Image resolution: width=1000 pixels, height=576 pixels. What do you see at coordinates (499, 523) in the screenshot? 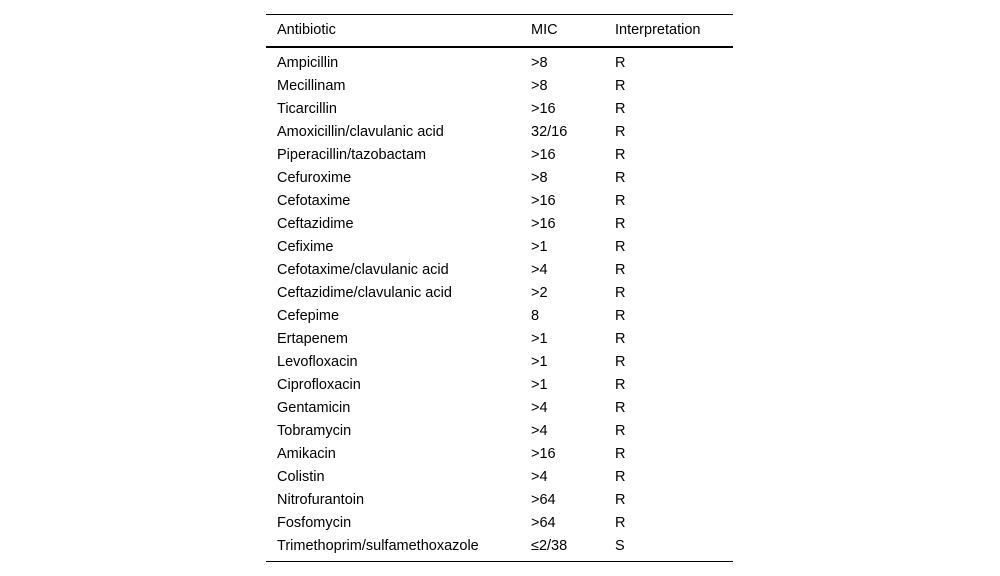
I see `table-row: Fosfomycin >64 R` at bounding box center [499, 523].